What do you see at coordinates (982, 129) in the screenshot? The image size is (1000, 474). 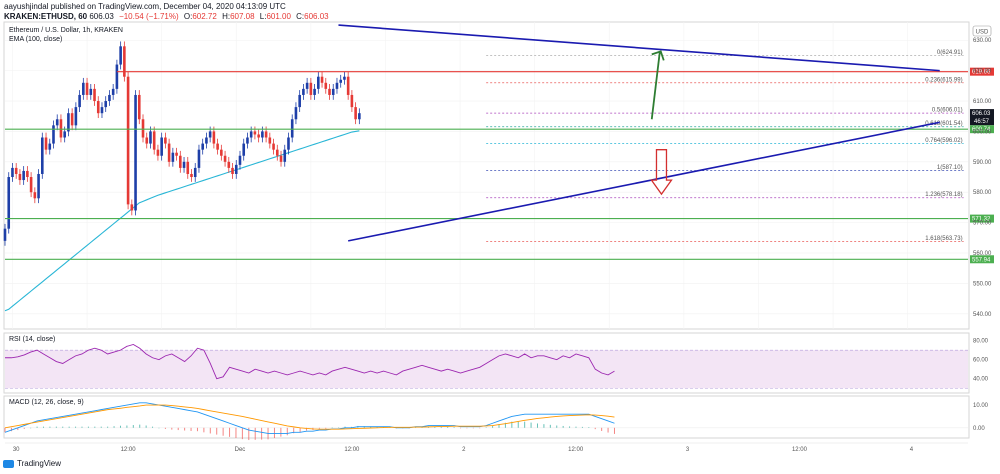 I see `support-price-box` at bounding box center [982, 129].